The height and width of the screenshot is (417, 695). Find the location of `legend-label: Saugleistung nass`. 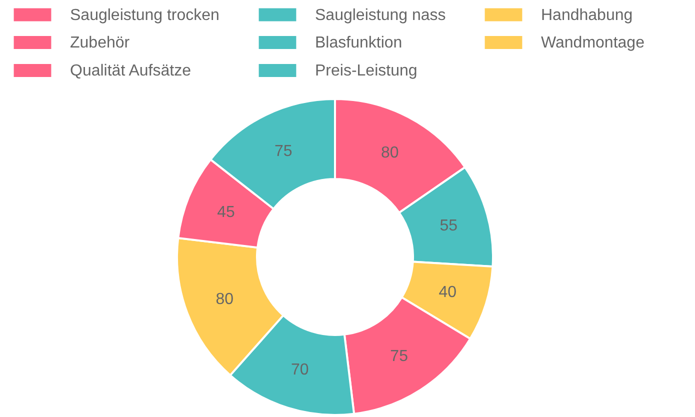

legend-label: Saugleistung nass is located at coordinates (380, 15).